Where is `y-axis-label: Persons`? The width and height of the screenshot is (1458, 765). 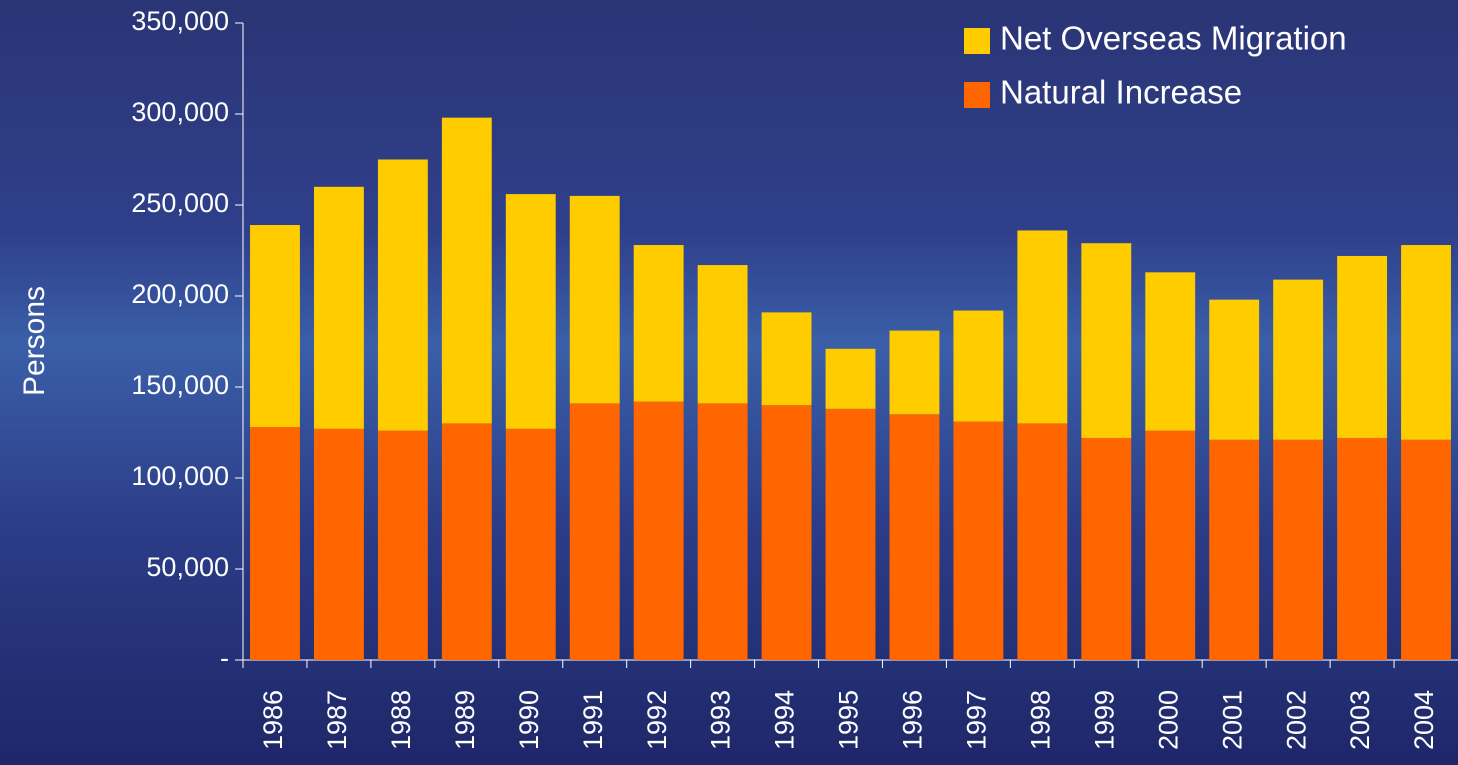
y-axis-label: Persons is located at coordinates (34, 341).